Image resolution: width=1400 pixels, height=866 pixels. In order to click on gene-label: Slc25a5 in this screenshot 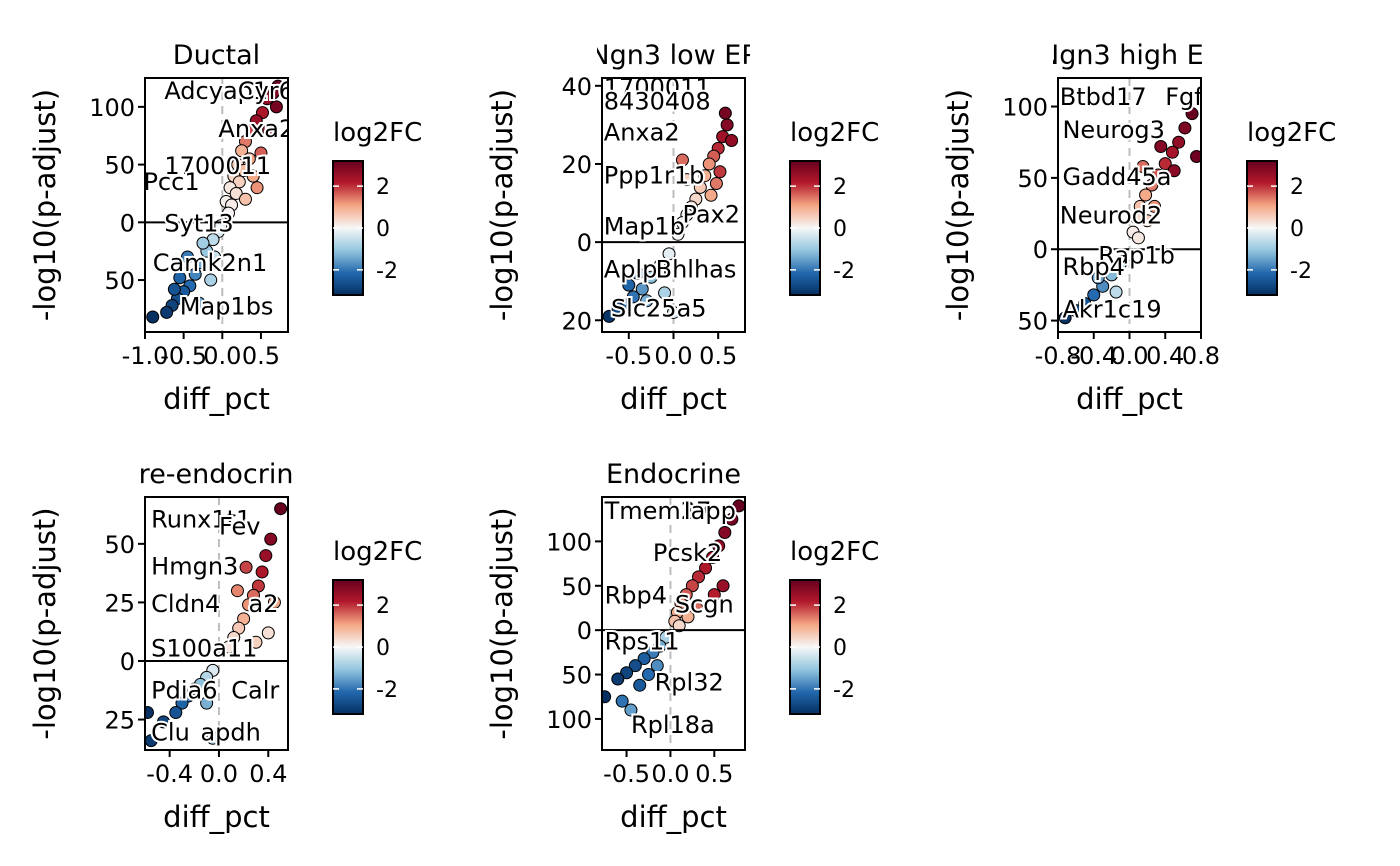, I will do `click(659, 308)`.